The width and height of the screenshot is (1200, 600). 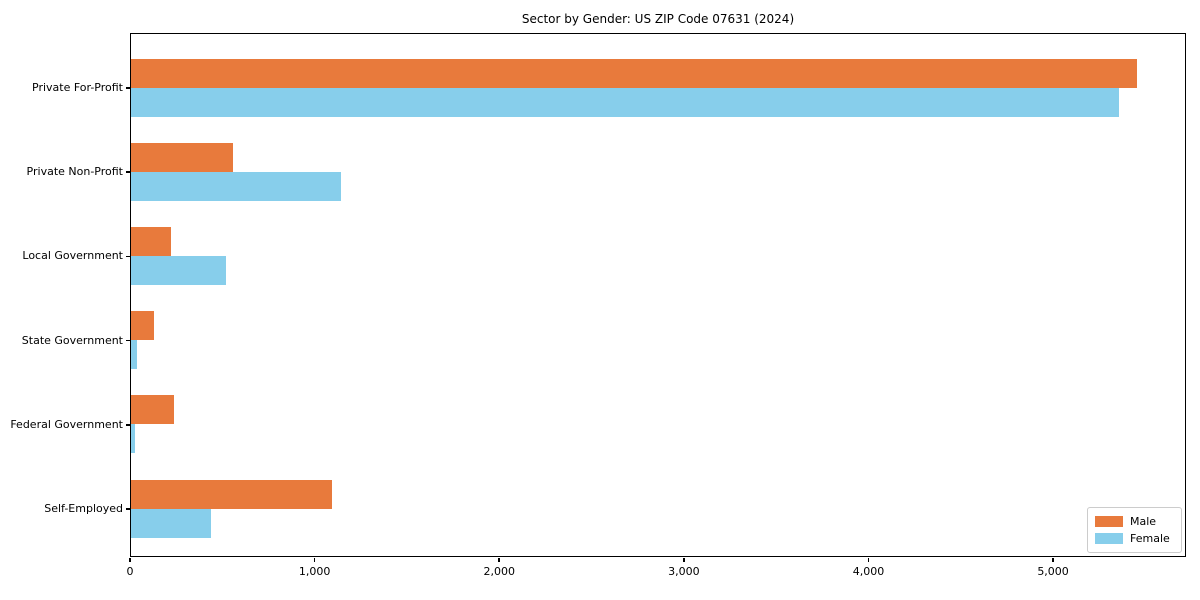 What do you see at coordinates (130, 571) in the screenshot?
I see `x-tick-label-0: 0` at bounding box center [130, 571].